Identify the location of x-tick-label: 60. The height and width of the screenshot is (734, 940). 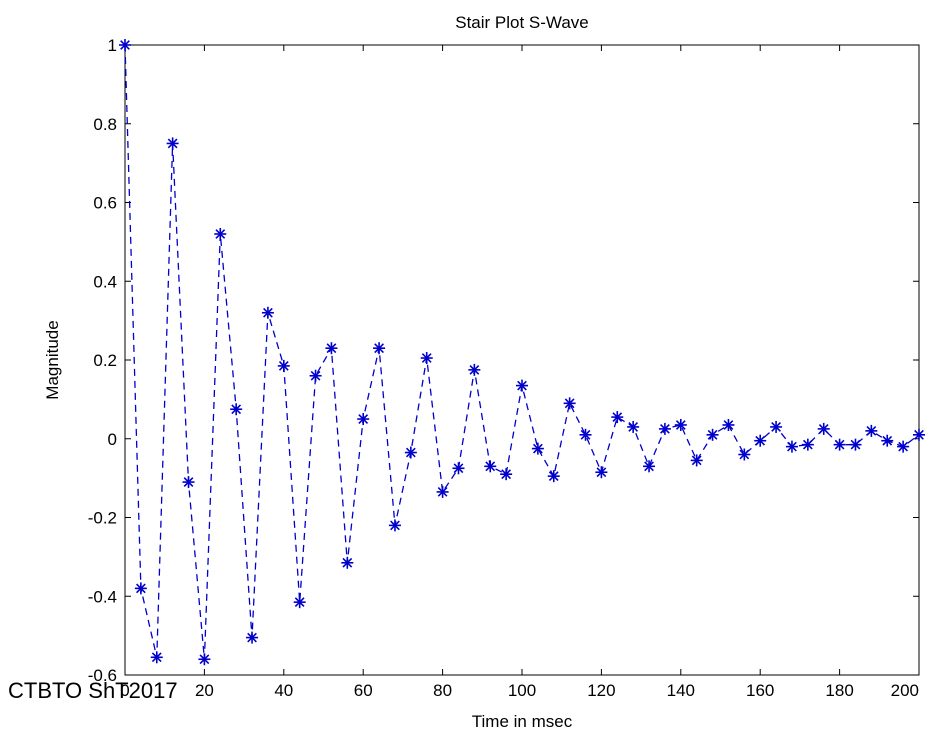
(363, 690).